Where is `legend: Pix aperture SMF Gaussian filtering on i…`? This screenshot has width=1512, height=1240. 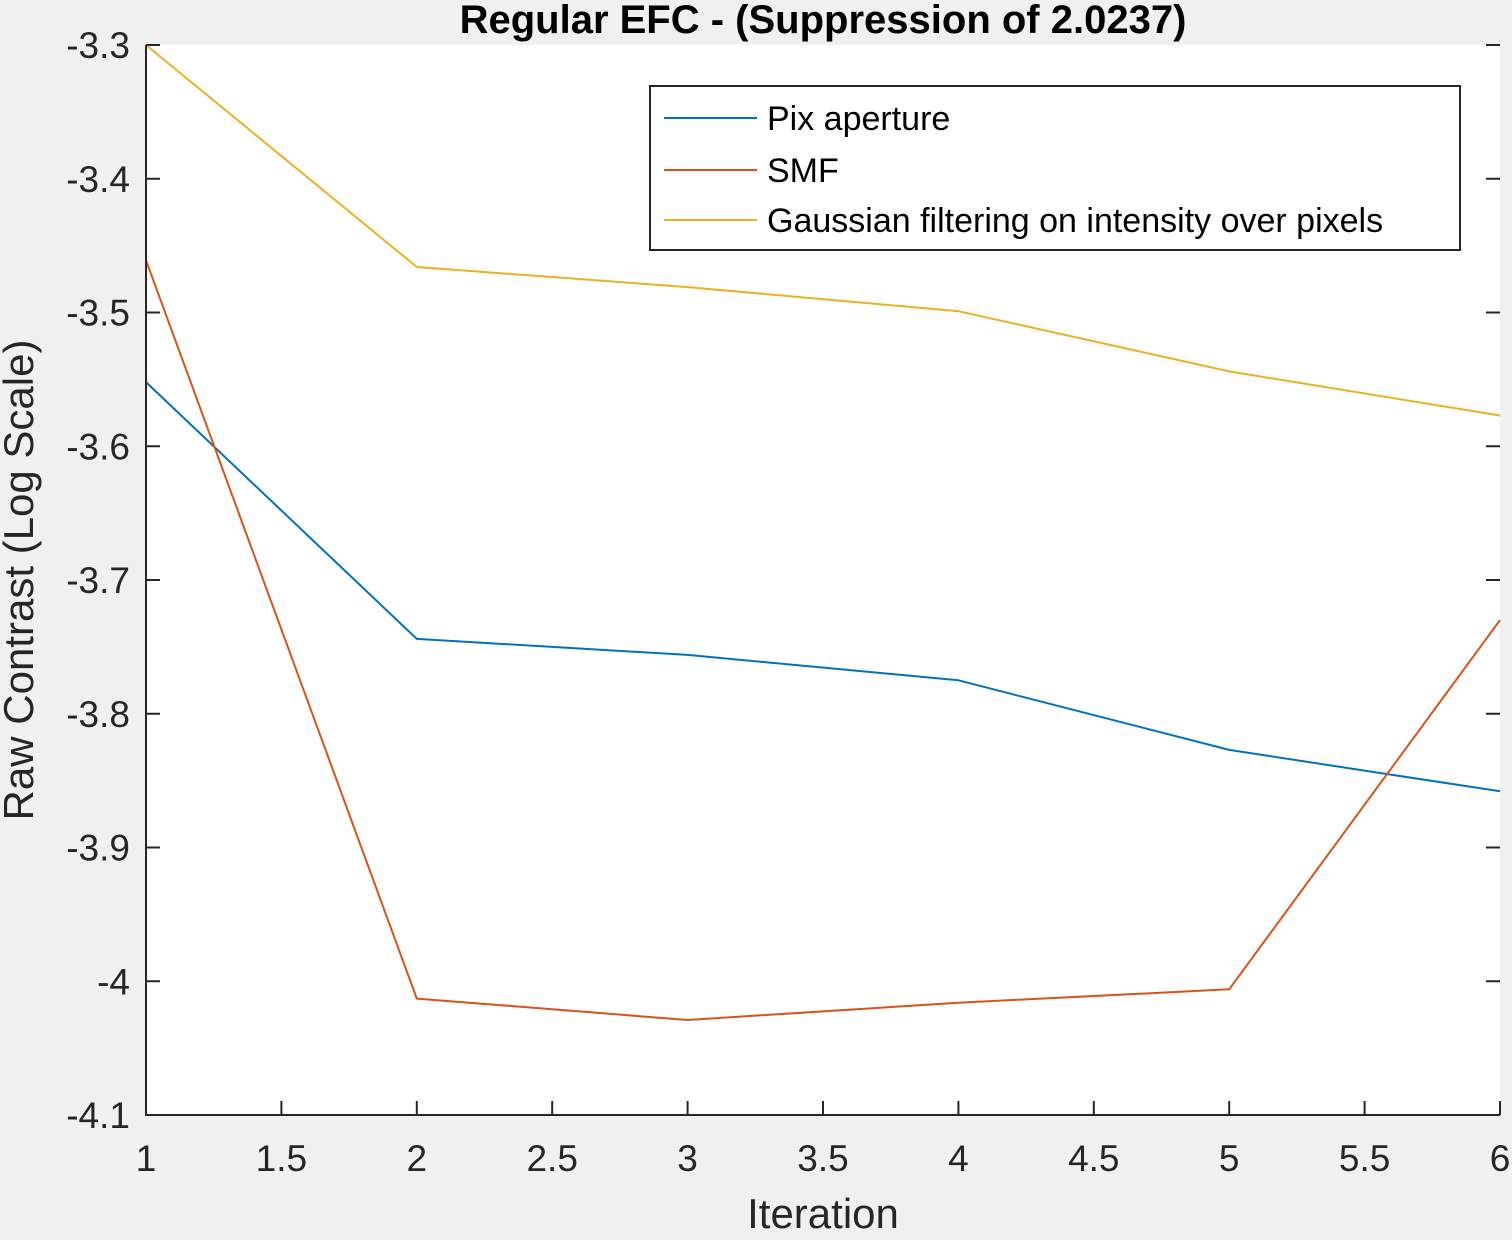 legend: Pix aperture SMF Gaussian filtering on i… is located at coordinates (1055, 168).